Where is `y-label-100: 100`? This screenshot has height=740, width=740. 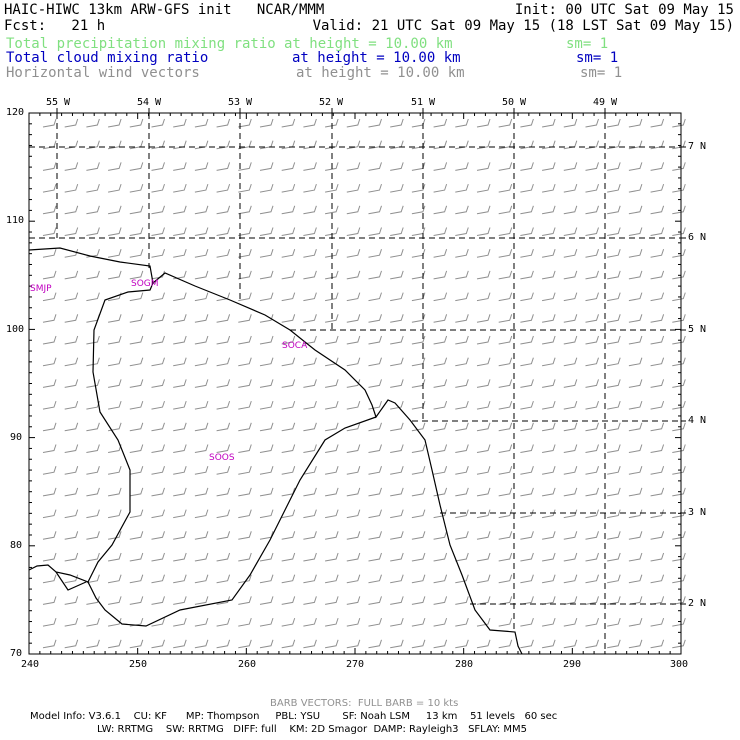 y-label-100: 100 is located at coordinates (15, 329).